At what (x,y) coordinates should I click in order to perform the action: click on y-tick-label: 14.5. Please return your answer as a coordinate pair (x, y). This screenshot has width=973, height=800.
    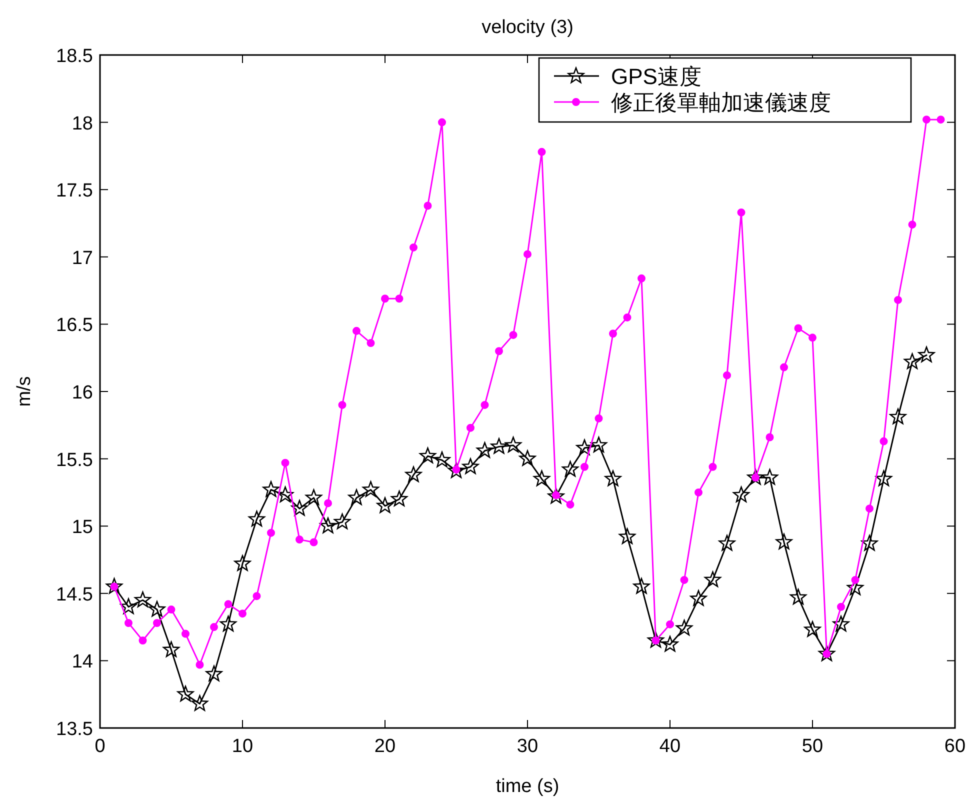
    Looking at the image, I should click on (74, 595).